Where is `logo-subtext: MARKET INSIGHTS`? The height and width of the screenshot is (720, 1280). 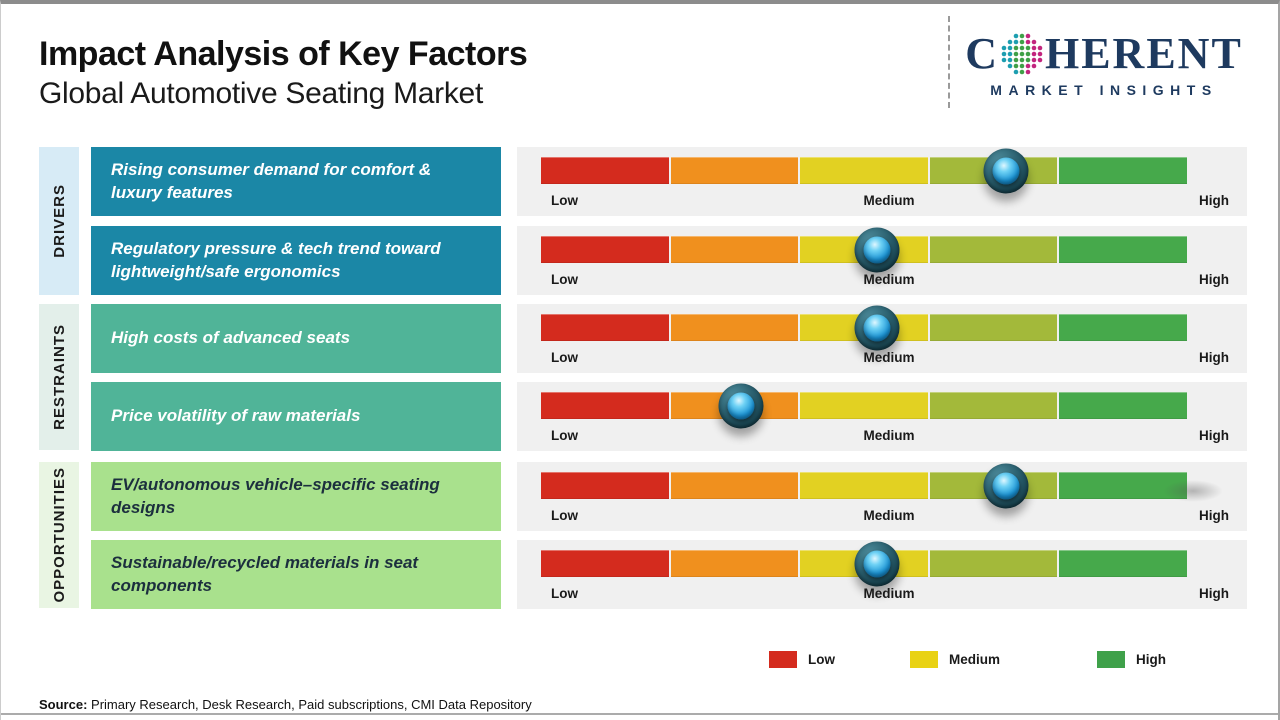
logo-subtext: MARKET INSIGHTS is located at coordinates (1104, 90).